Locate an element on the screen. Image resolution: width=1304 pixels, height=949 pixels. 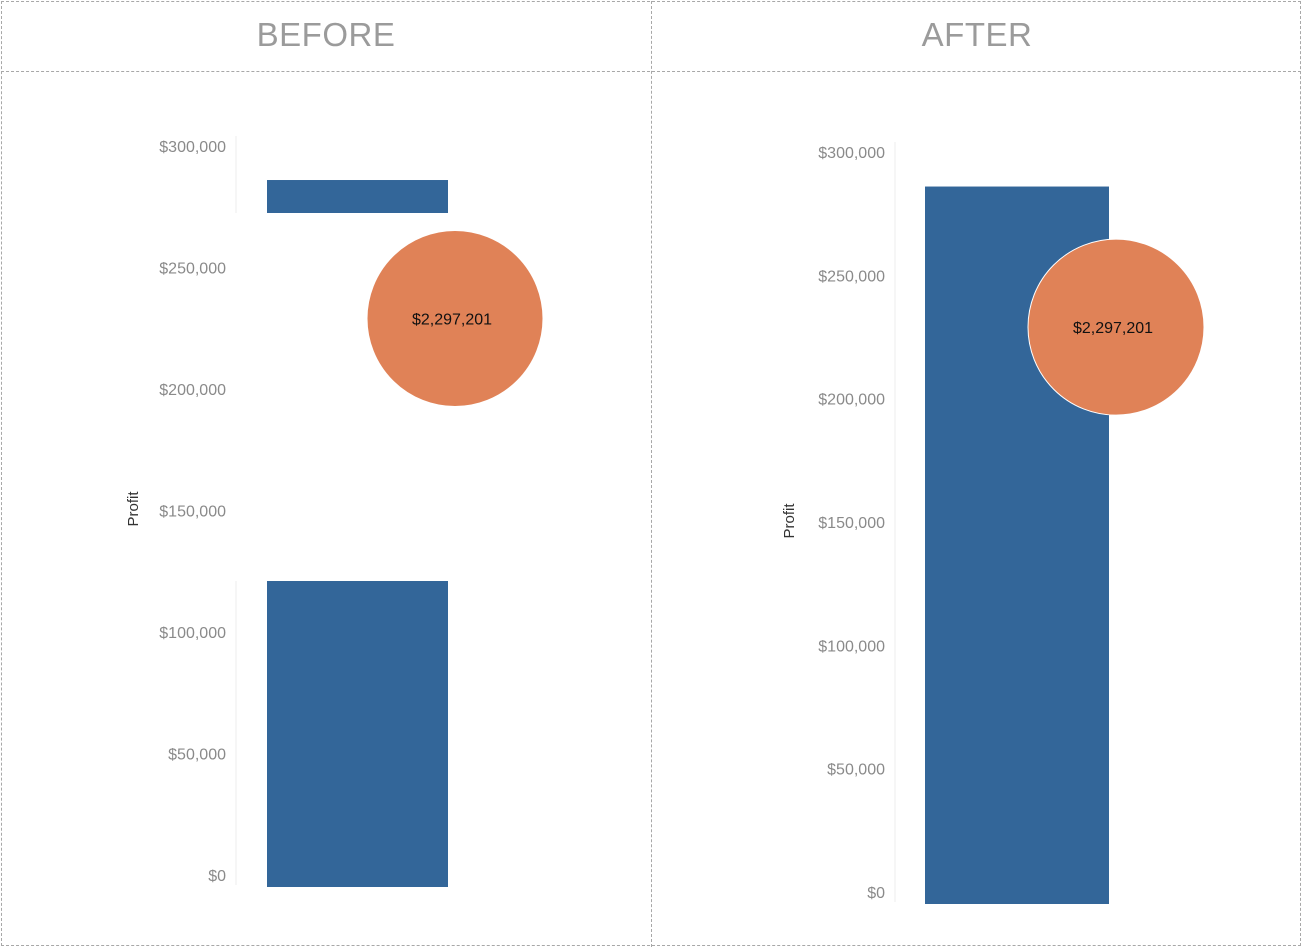
bar-segment-upper is located at coordinates (357, 196).